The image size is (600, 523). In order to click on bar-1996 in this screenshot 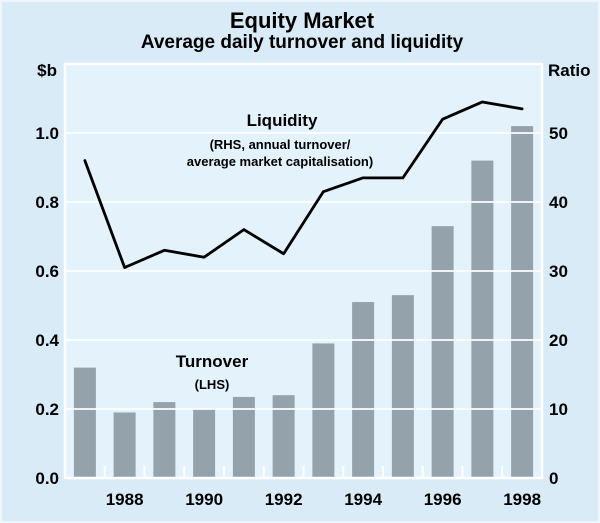, I will do `click(442, 352)`.